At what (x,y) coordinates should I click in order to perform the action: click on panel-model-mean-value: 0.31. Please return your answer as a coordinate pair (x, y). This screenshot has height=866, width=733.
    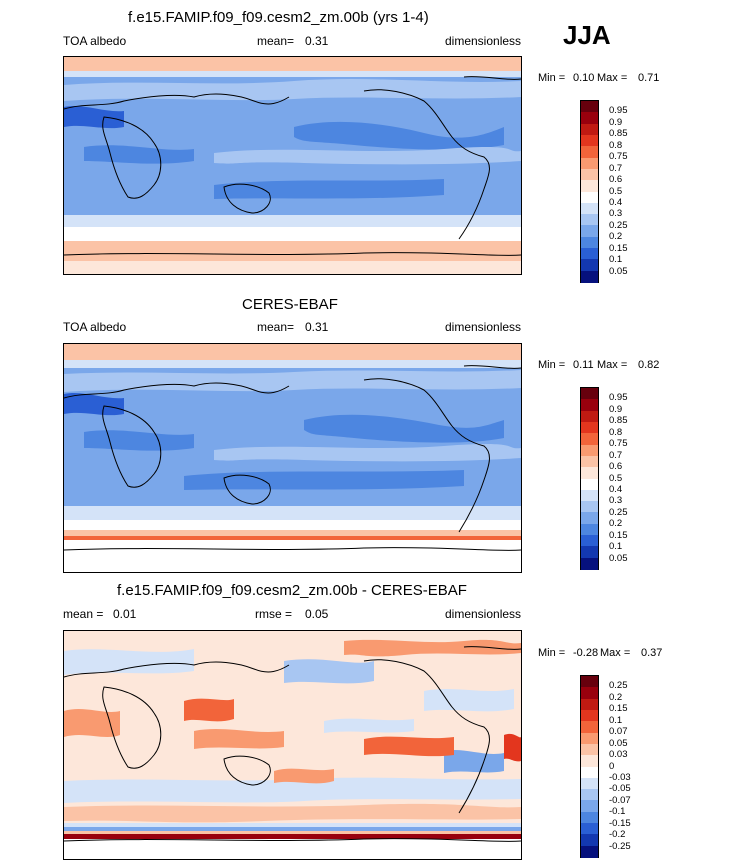
    Looking at the image, I should click on (317, 41).